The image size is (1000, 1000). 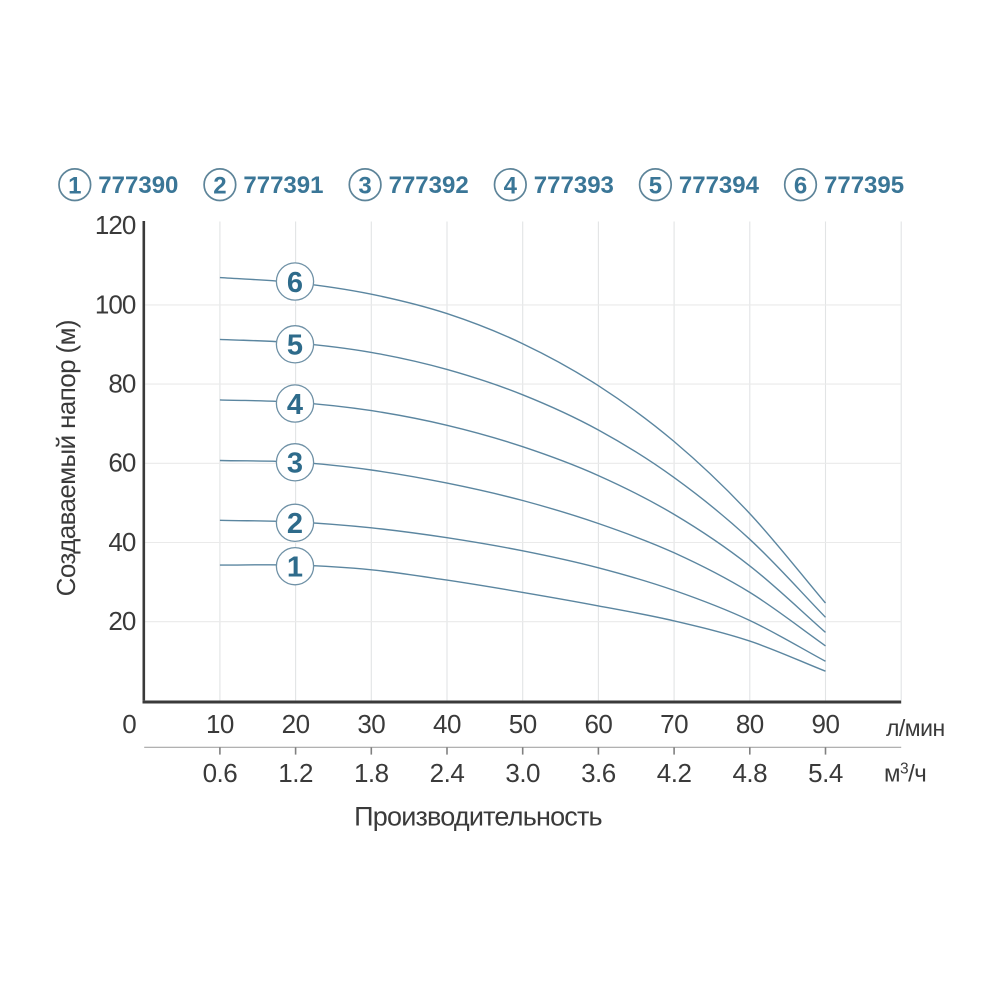 I want to click on svg-text: 2.4, so click(x=447, y=773).